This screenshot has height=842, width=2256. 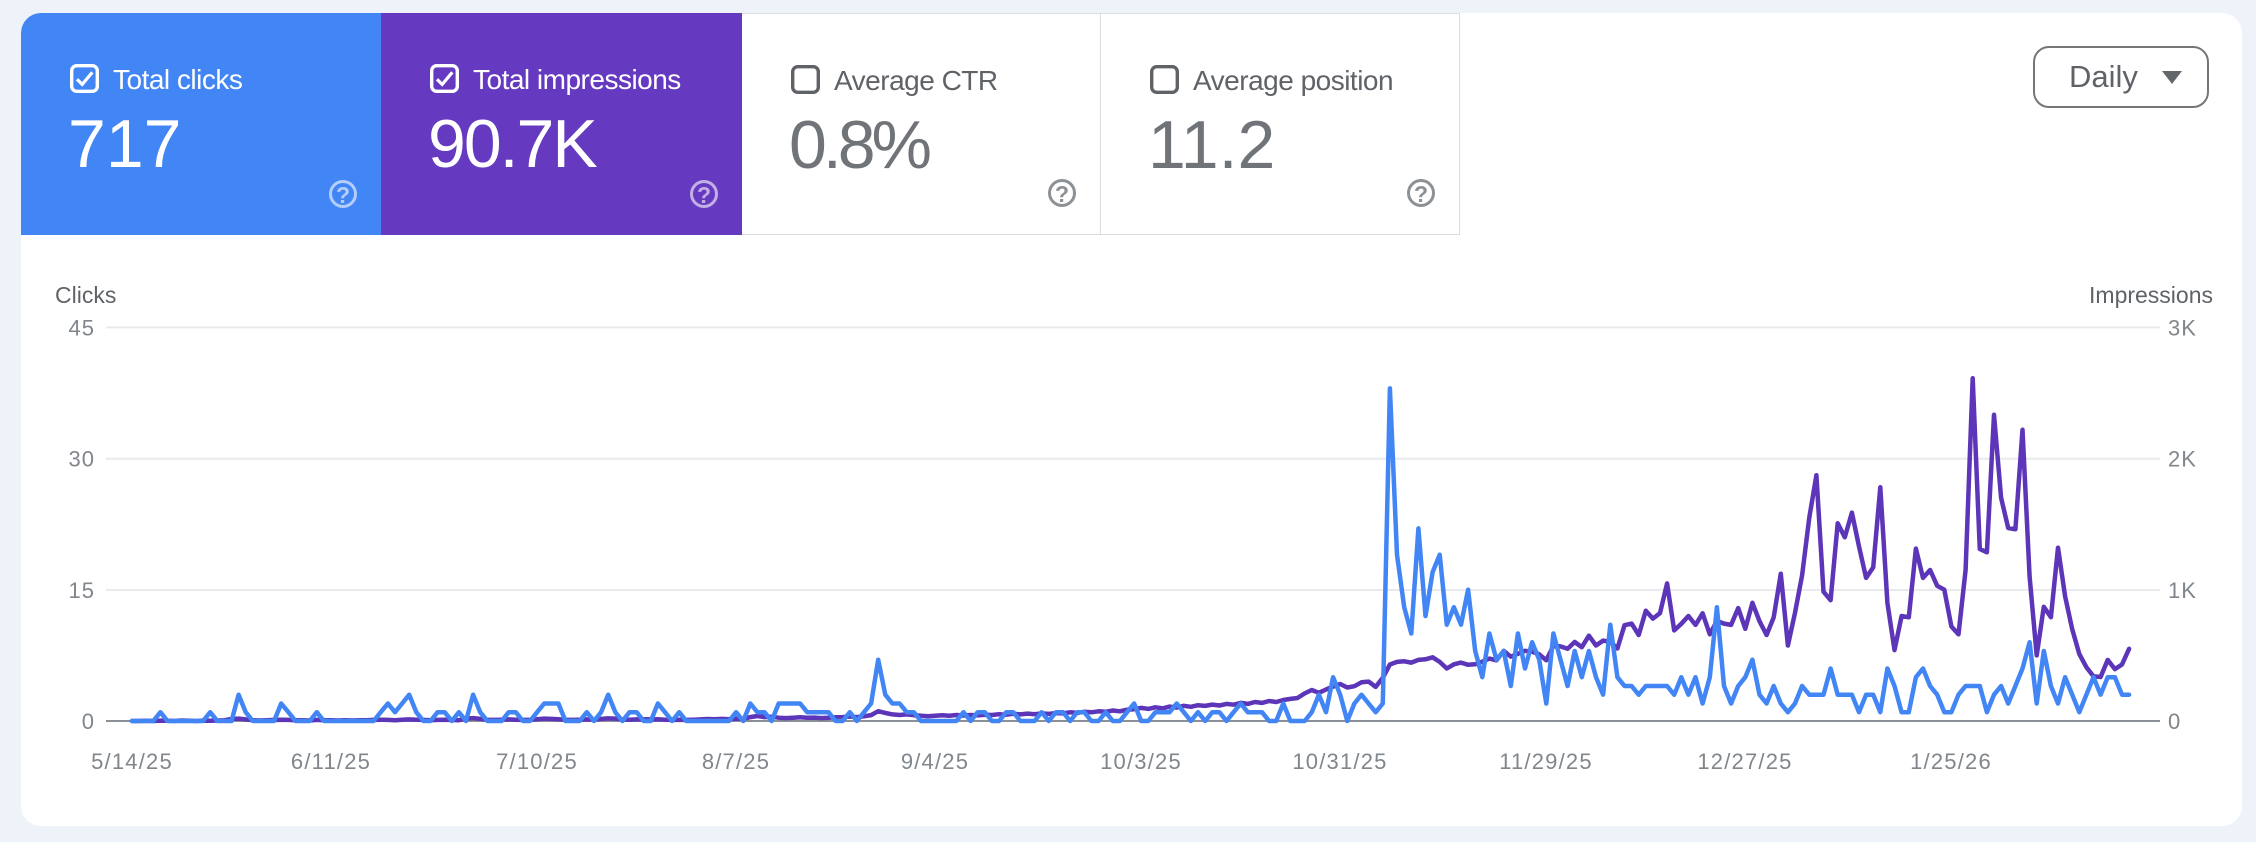 What do you see at coordinates (2182, 459) in the screenshot?
I see `svg-text: 2K` at bounding box center [2182, 459].